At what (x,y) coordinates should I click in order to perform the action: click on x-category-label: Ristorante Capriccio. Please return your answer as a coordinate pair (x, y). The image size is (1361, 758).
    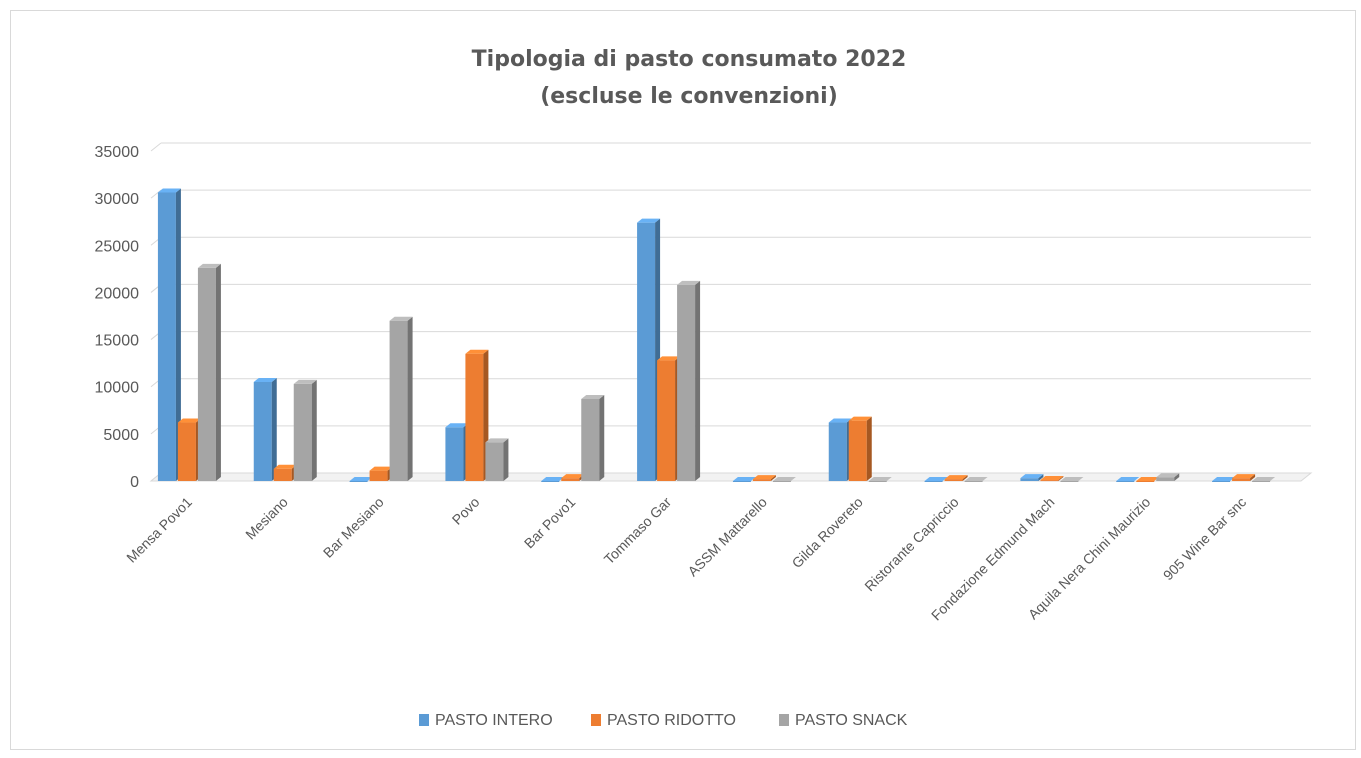
    Looking at the image, I should click on (911, 544).